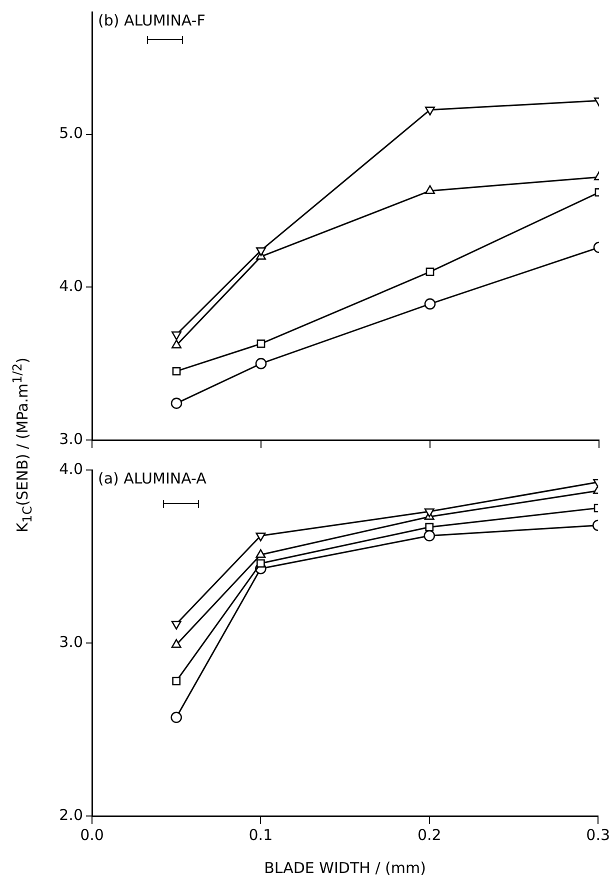 This screenshot has width=613, height=890. I want to click on y-tick-label: 2.0, so click(71, 815).